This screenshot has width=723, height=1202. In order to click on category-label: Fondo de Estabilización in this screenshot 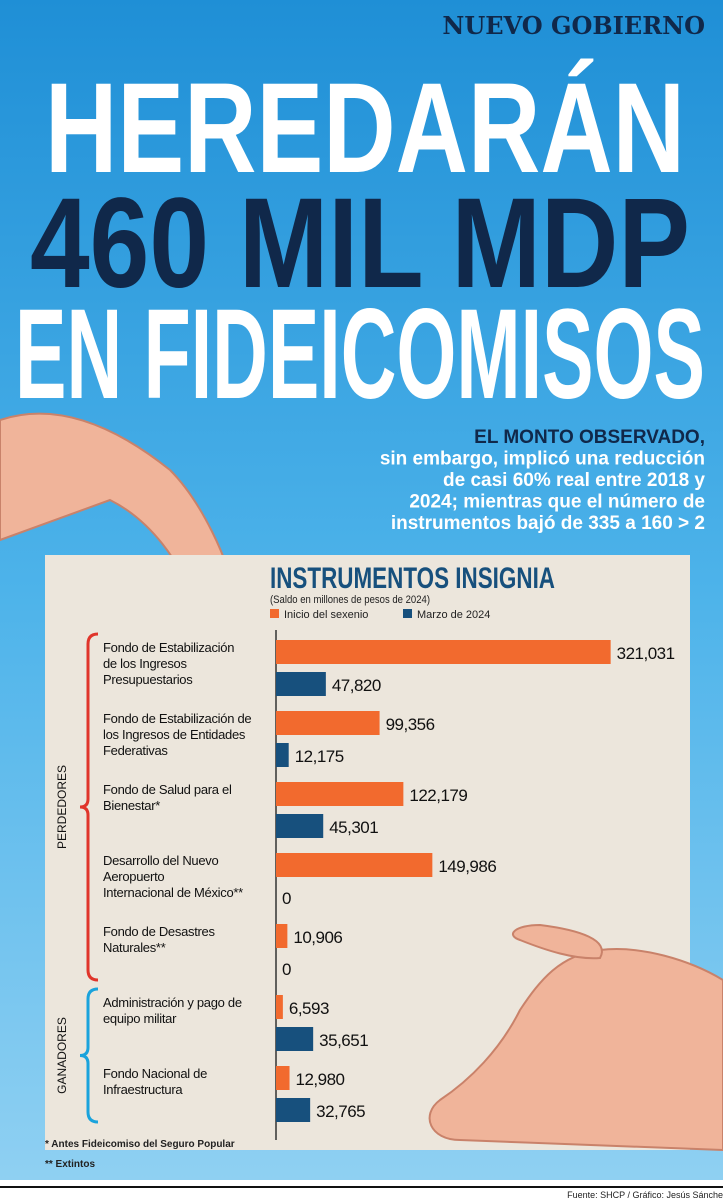, I will do `click(168, 647)`.